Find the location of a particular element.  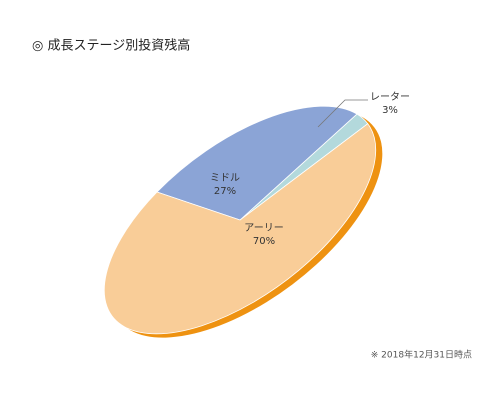

footnote: ※ 2018年12月31日時点 is located at coordinates (421, 355).